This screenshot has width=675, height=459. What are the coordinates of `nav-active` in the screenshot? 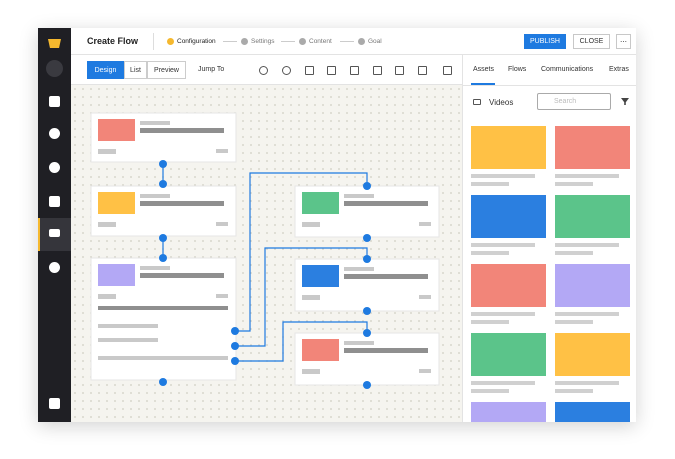 It's located at (54, 234).